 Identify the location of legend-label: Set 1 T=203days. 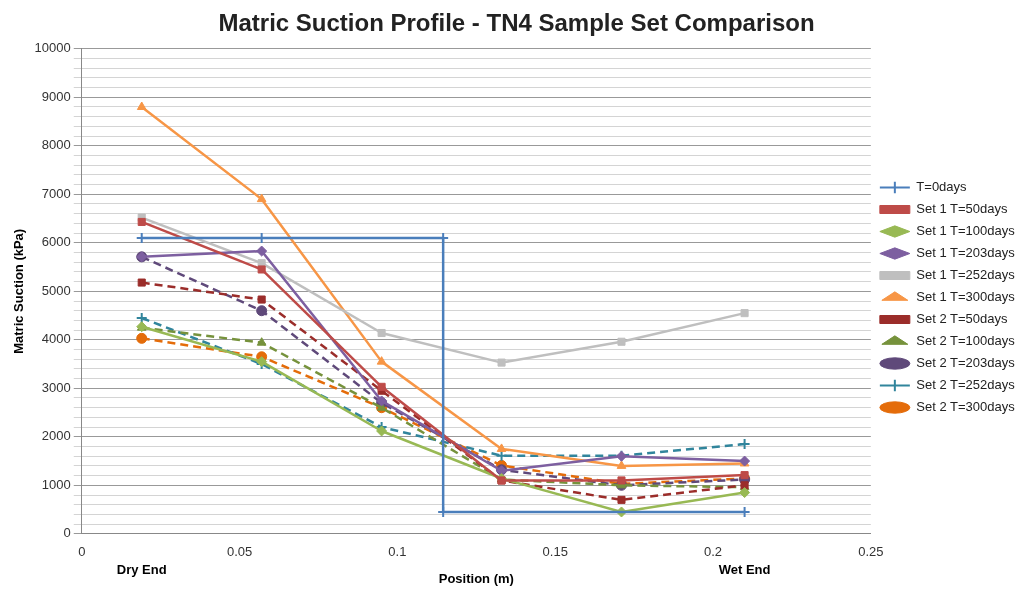
(966, 253).